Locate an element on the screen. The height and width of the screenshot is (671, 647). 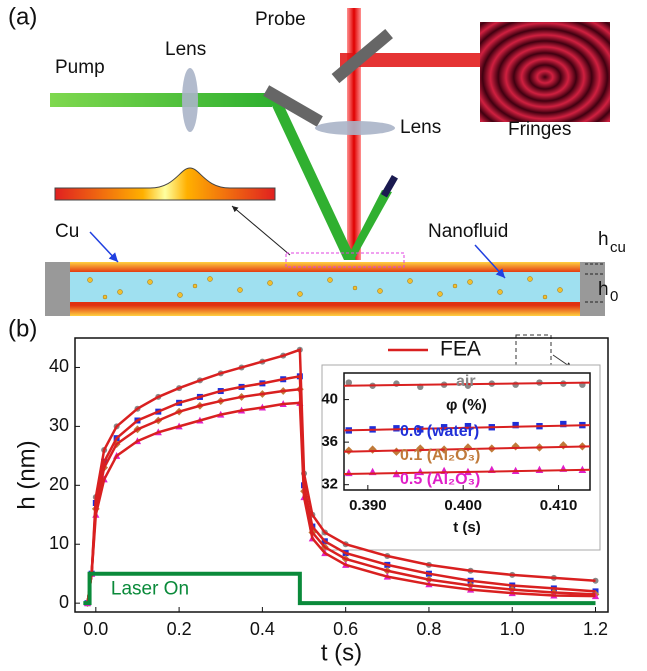
legend-title: φ (%) is located at coordinates (466, 405).